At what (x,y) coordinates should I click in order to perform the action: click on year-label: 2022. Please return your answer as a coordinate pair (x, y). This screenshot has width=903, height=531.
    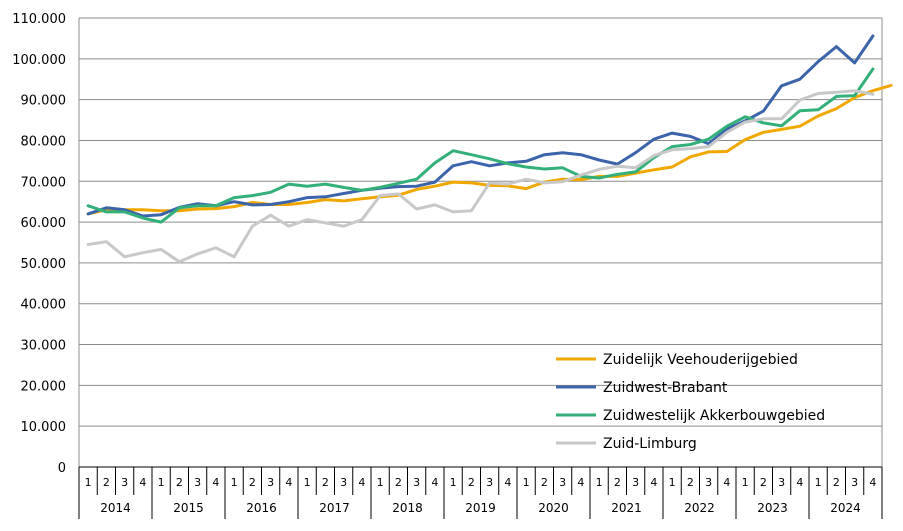
    Looking at the image, I should click on (699, 508).